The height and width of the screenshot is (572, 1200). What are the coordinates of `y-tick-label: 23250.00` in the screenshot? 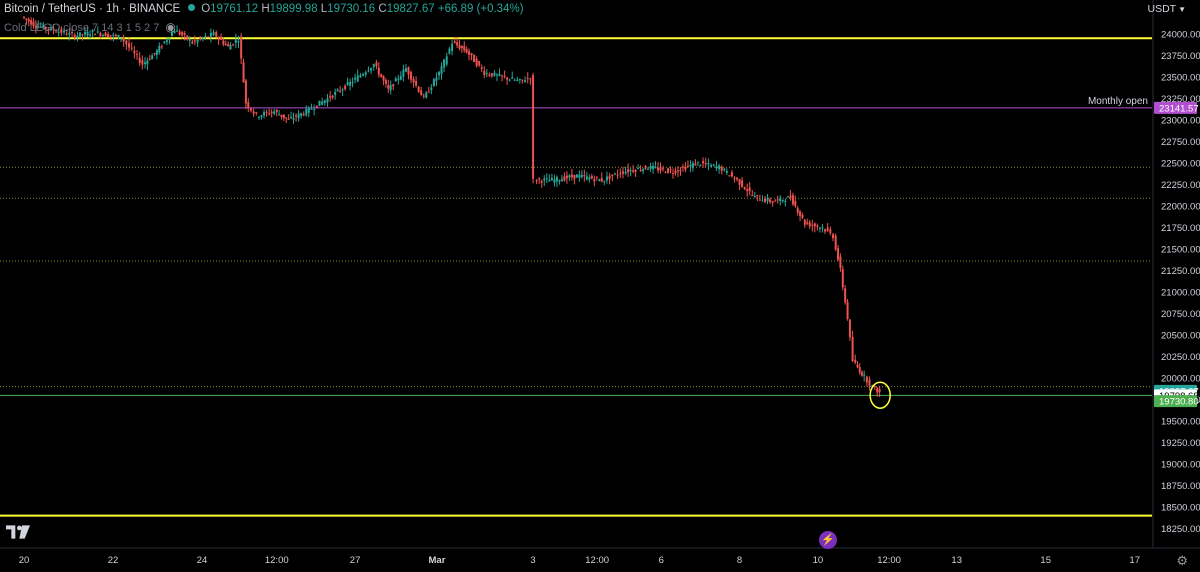 It's located at (1180, 99).